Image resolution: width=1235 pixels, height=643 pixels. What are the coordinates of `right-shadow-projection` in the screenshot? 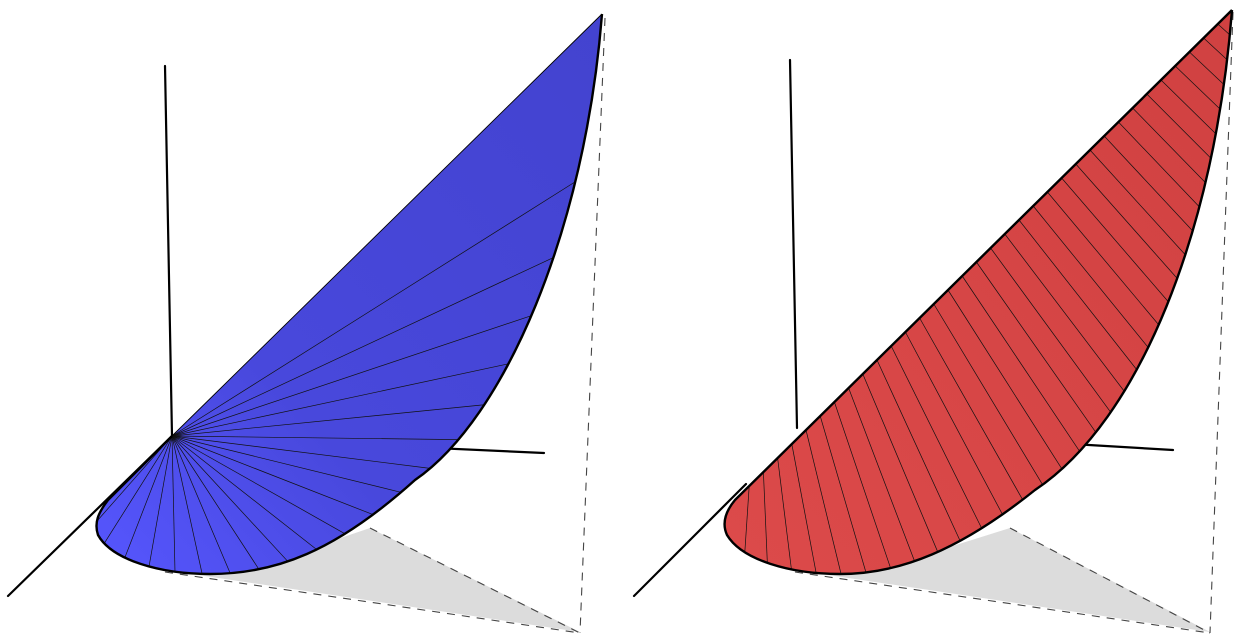 It's located at (1002, 580).